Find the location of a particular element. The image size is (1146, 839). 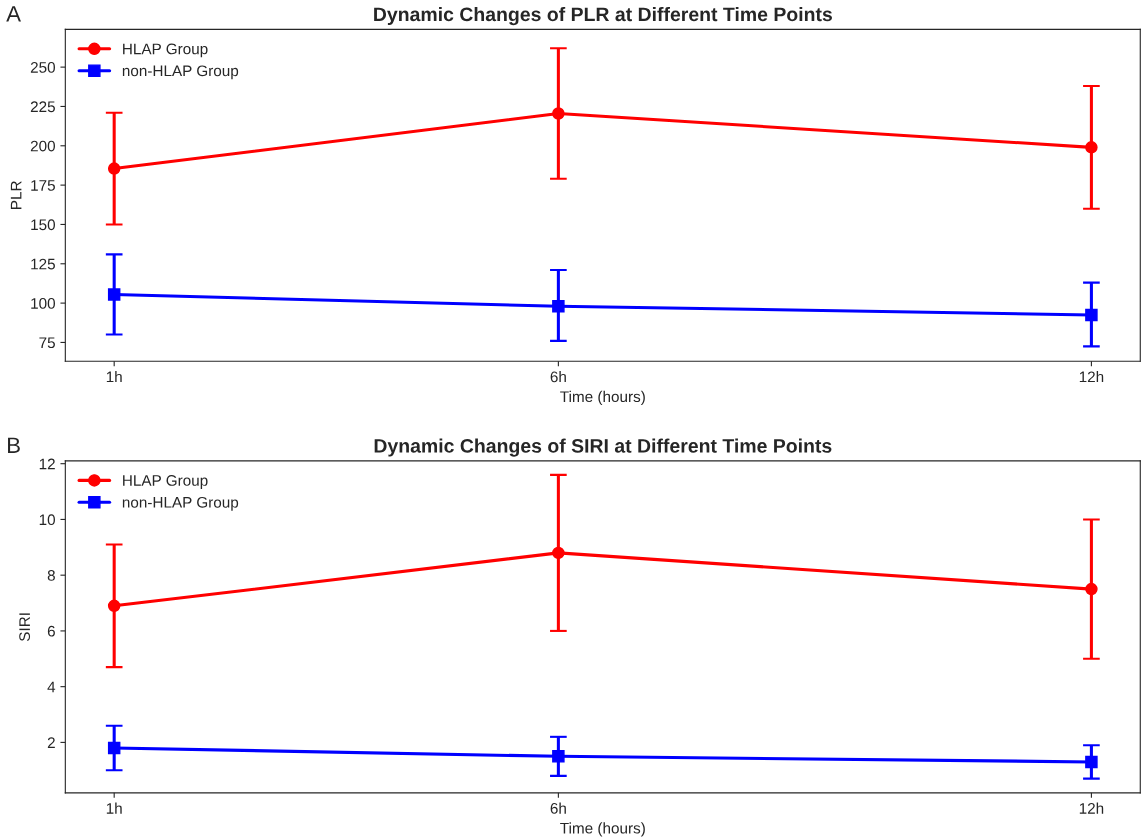

y-tick-label: 4 is located at coordinates (51, 687).